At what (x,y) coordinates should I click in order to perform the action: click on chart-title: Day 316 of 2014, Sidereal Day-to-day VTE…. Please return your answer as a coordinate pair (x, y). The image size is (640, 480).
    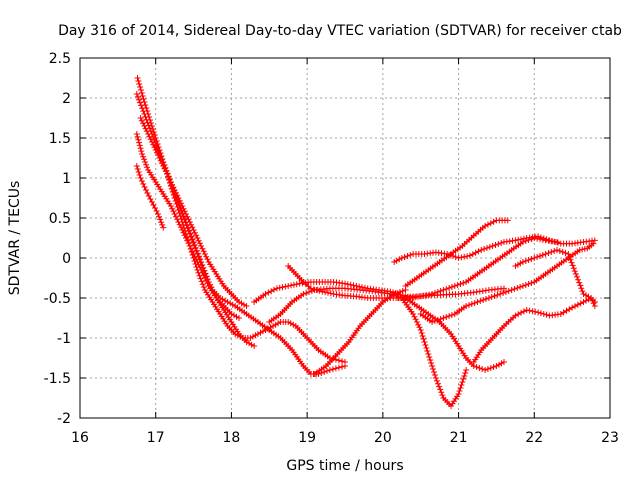
    Looking at the image, I should click on (340, 31).